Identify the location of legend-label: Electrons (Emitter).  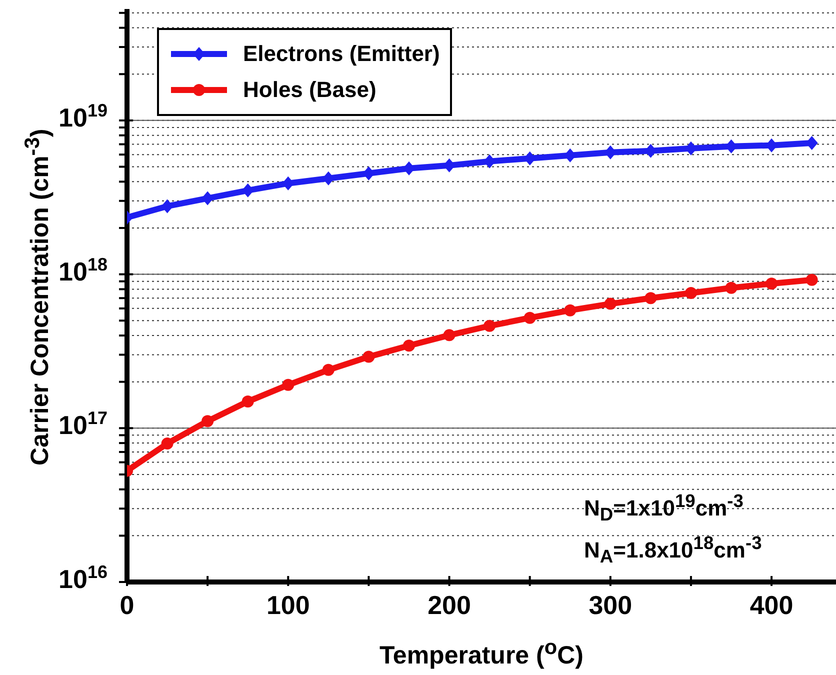
(341, 54).